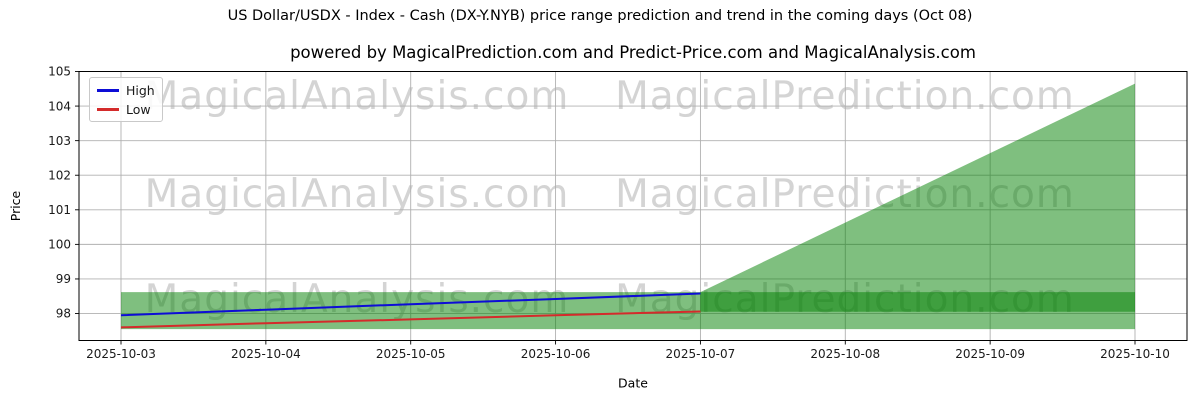 The image size is (1200, 400). Describe the element at coordinates (990, 354) in the screenshot. I see `x-tick-label: 2025-10-09` at that location.